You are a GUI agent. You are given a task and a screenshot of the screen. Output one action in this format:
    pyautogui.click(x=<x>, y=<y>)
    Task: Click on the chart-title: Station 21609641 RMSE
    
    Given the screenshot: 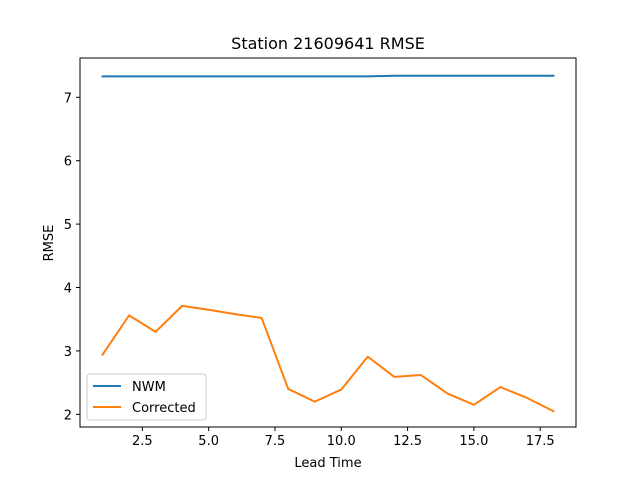 What is the action you would take?
    pyautogui.click(x=328, y=43)
    